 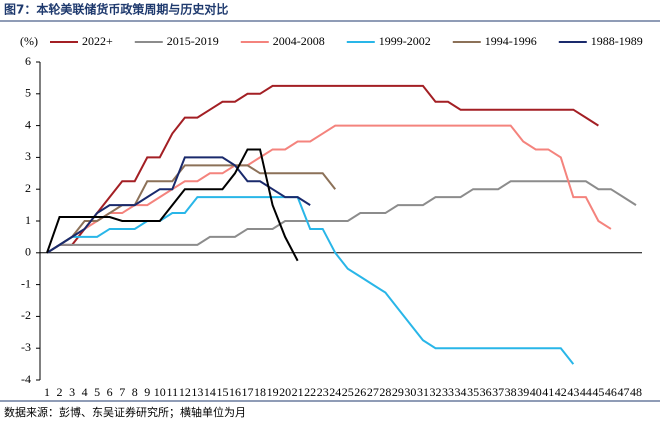 I want to click on x-tick-label: 33, so click(x=448, y=392).